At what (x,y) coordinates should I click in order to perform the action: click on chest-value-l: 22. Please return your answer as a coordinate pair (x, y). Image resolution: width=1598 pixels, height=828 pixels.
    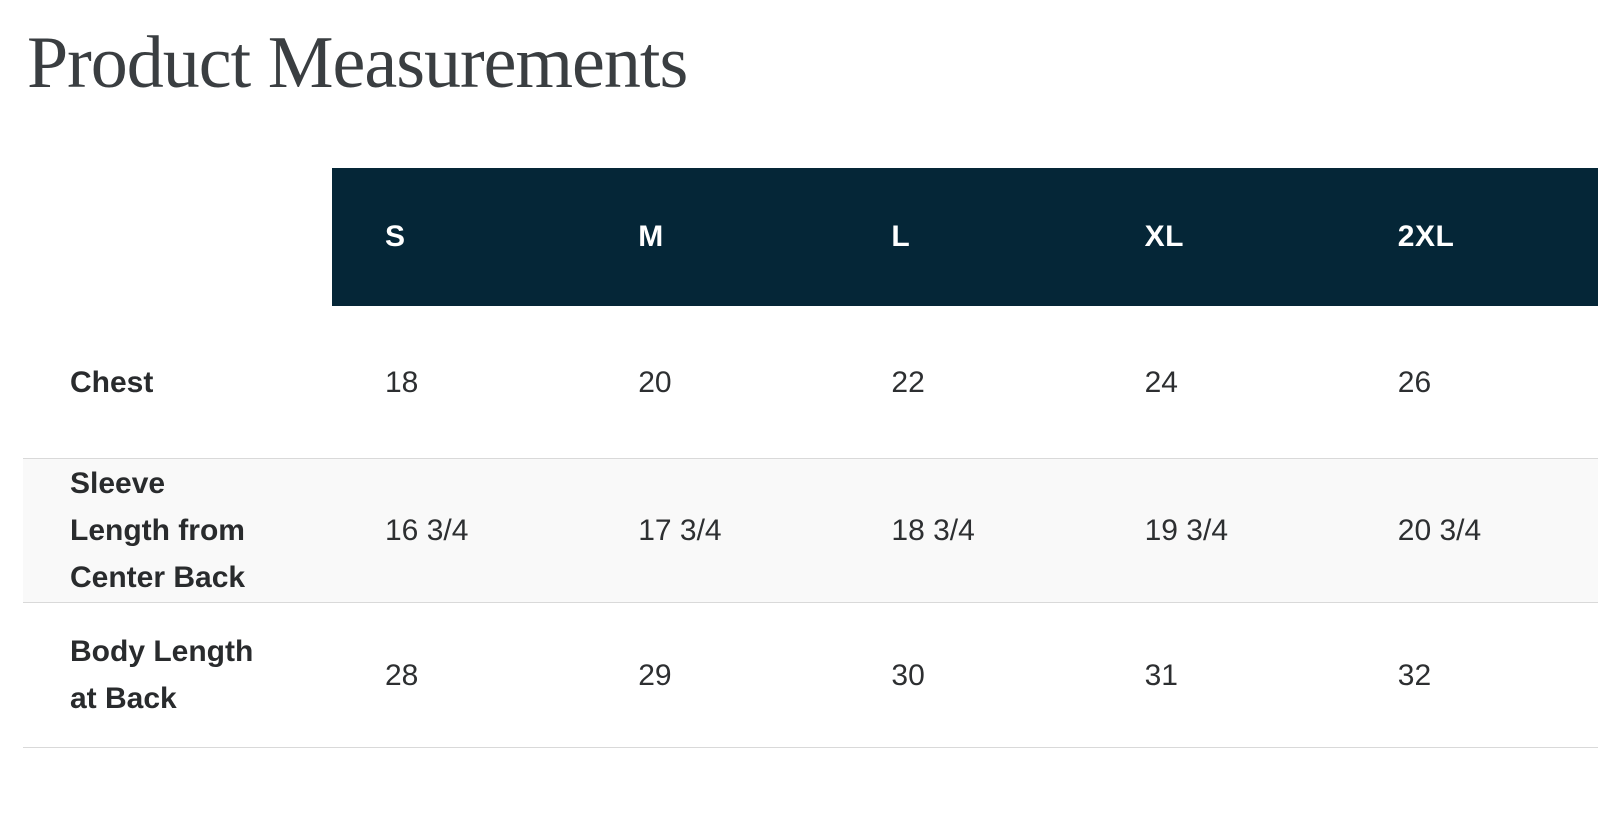
    Looking at the image, I should click on (908, 382).